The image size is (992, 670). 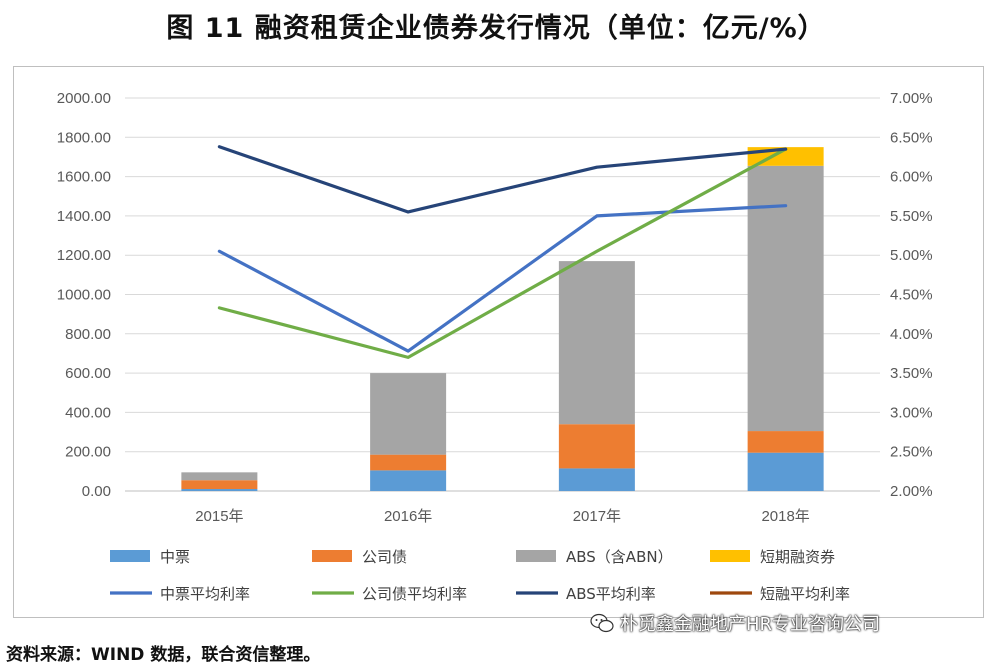 What do you see at coordinates (785, 516) in the screenshot?
I see `x-tick-label: 2018年` at bounding box center [785, 516].